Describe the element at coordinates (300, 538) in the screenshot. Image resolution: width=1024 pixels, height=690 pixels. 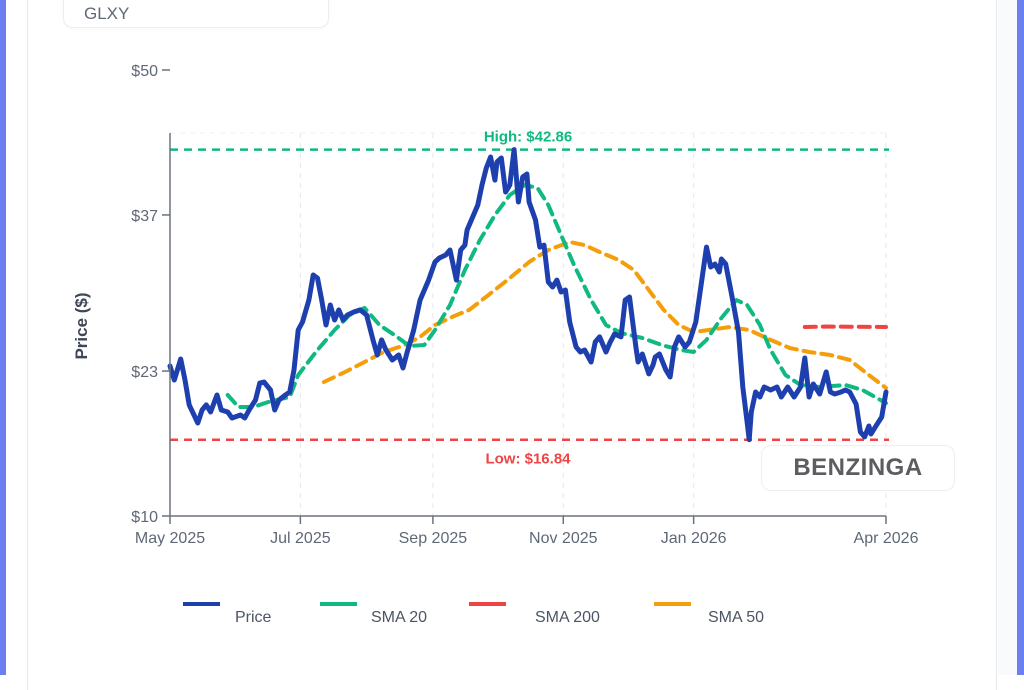
I see `x-tick-label: Jul 2025` at that location.